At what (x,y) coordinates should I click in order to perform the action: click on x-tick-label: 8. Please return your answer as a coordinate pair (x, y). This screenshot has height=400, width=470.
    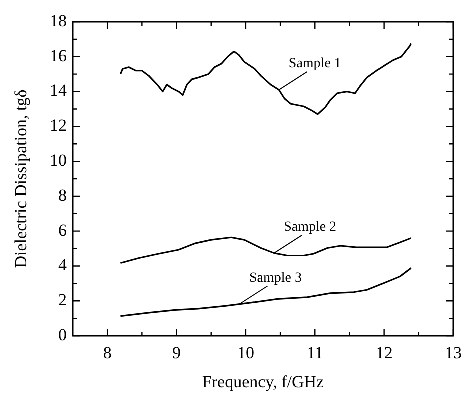
    Looking at the image, I should click on (107, 353).